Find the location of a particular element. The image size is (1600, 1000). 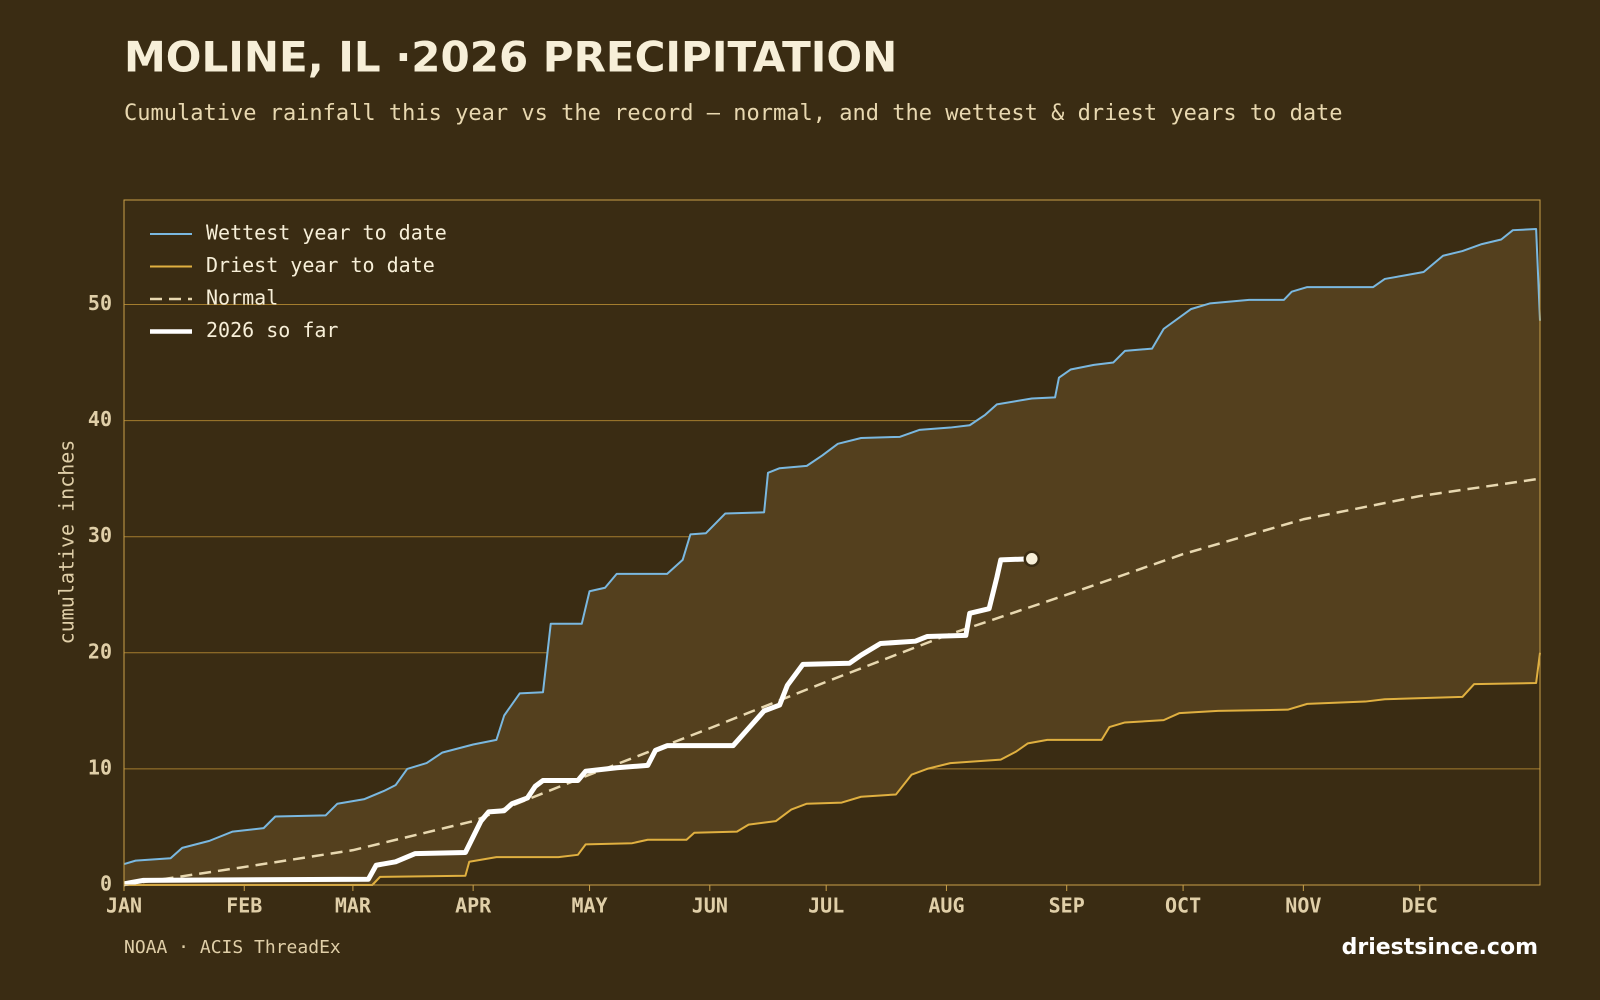

x-tick-label: NOV is located at coordinates (1303, 906).